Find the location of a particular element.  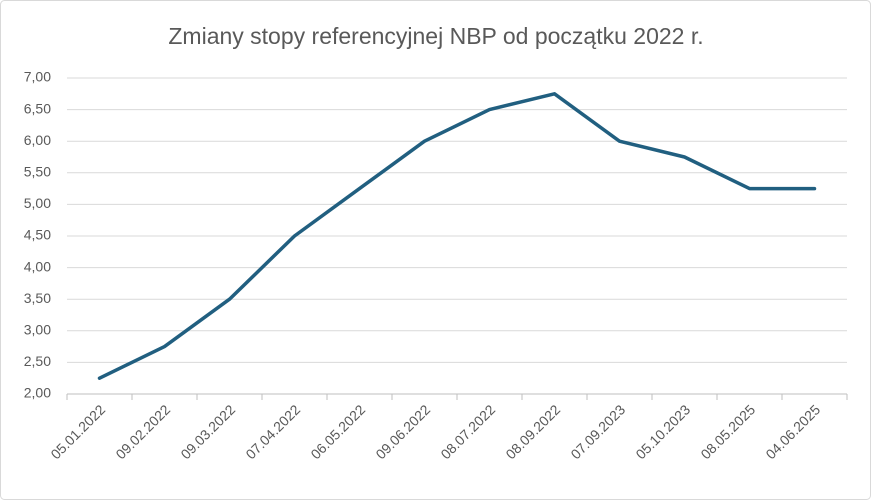

y-tick-label: 7,00 is located at coordinates (37, 77).